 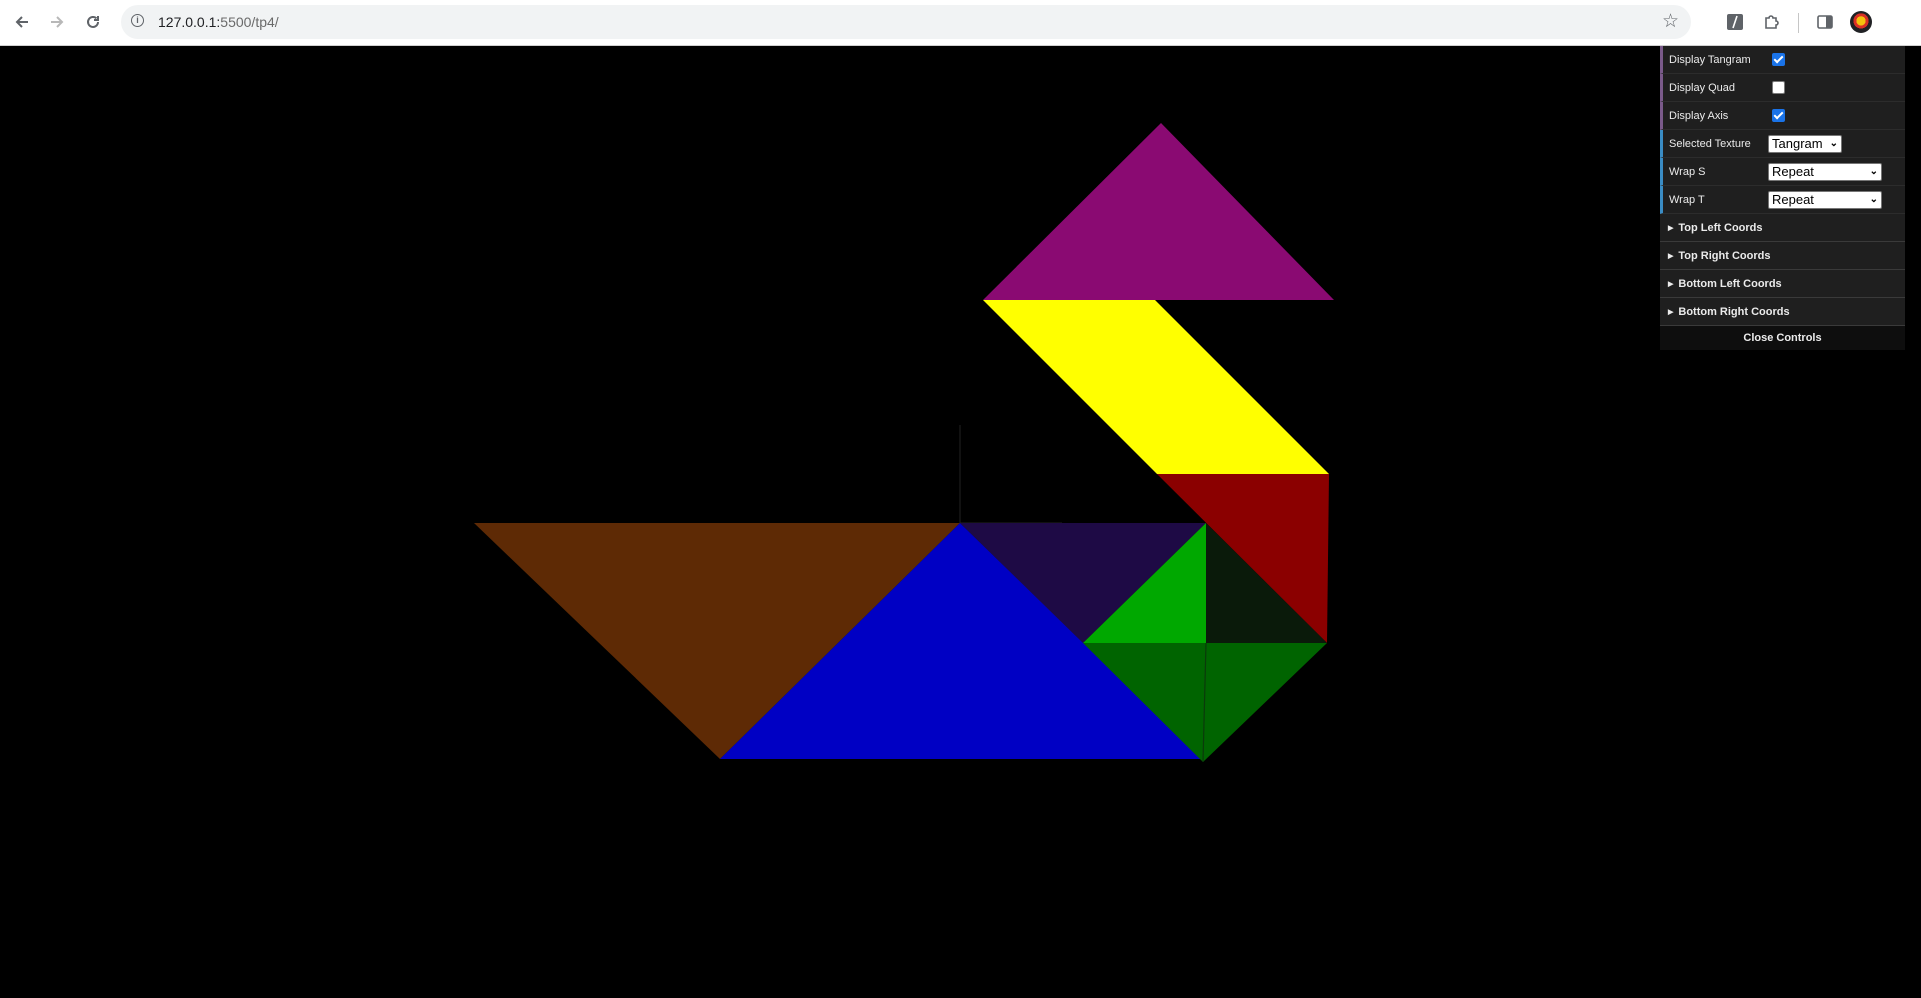 I want to click on reload-button, so click(x=93, y=22).